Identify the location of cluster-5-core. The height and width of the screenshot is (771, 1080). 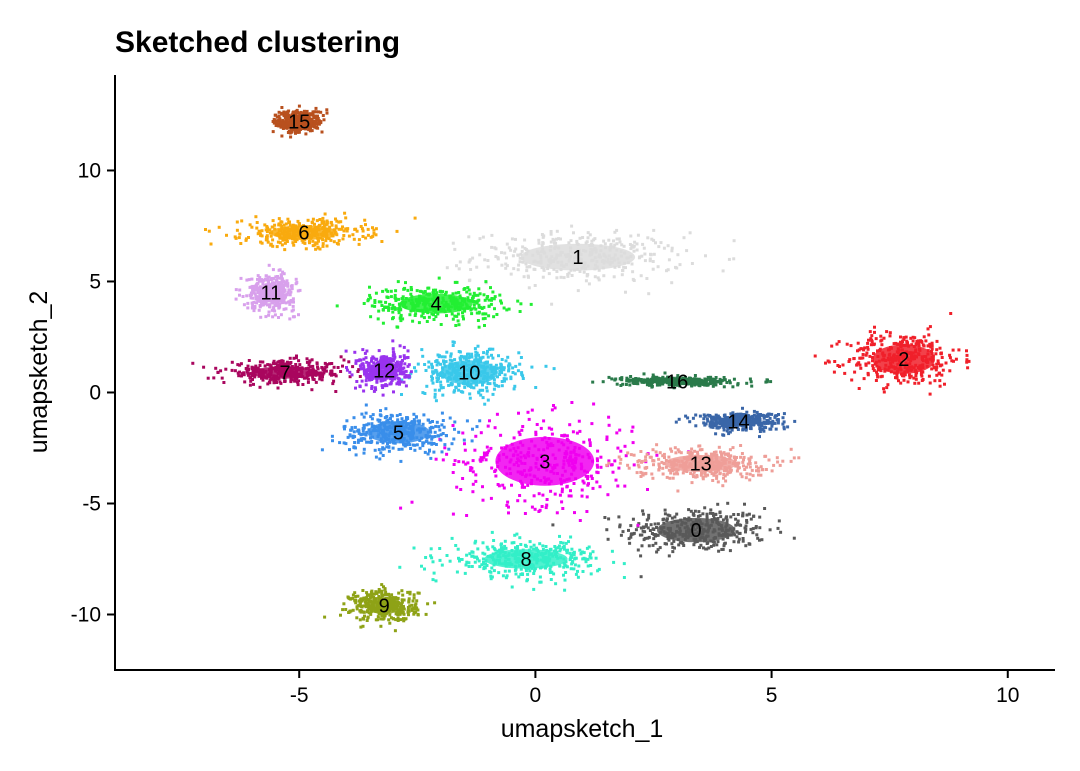
(398, 432).